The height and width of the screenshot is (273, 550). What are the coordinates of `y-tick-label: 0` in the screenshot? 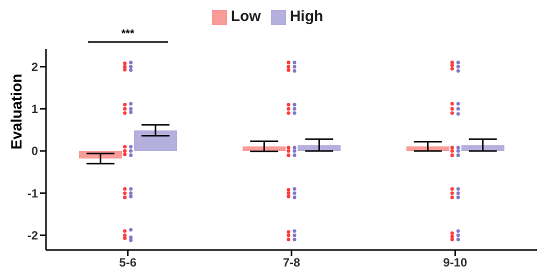 It's located at (34, 151).